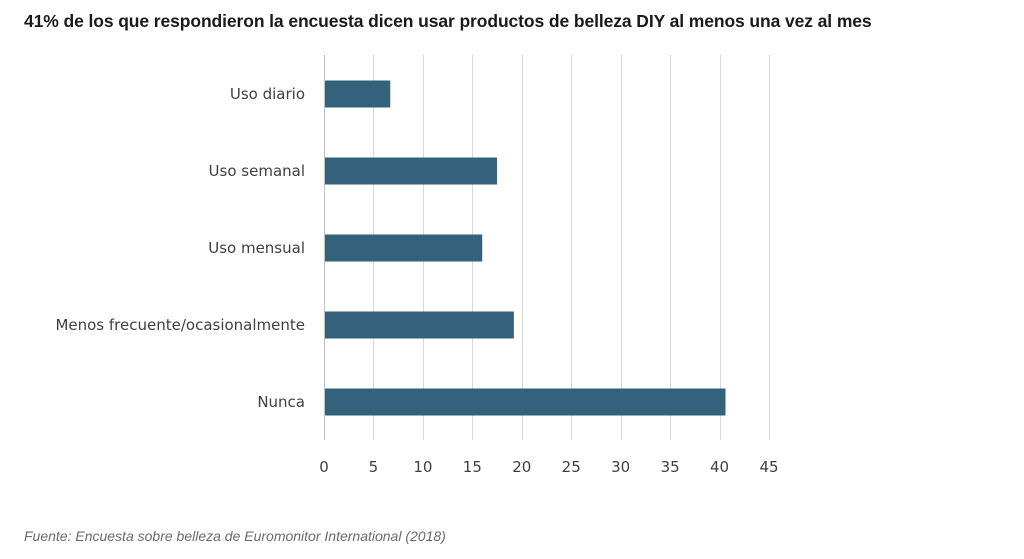 This screenshot has width=1024, height=559. What do you see at coordinates (670, 467) in the screenshot?
I see `x-tick-label: 35` at bounding box center [670, 467].